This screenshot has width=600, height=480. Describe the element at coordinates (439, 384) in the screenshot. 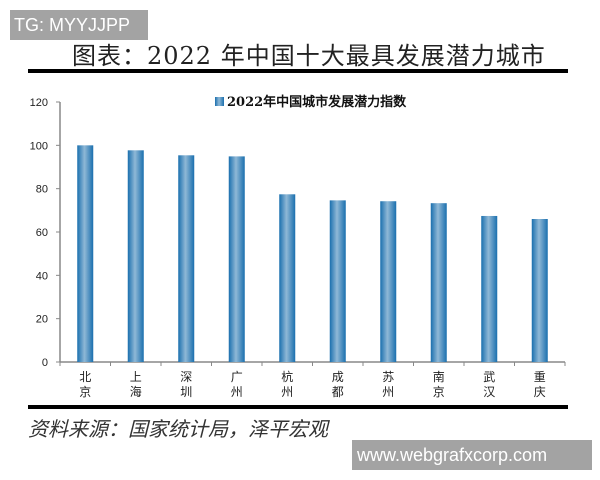

I see `x-tick-label: 南京` at that location.